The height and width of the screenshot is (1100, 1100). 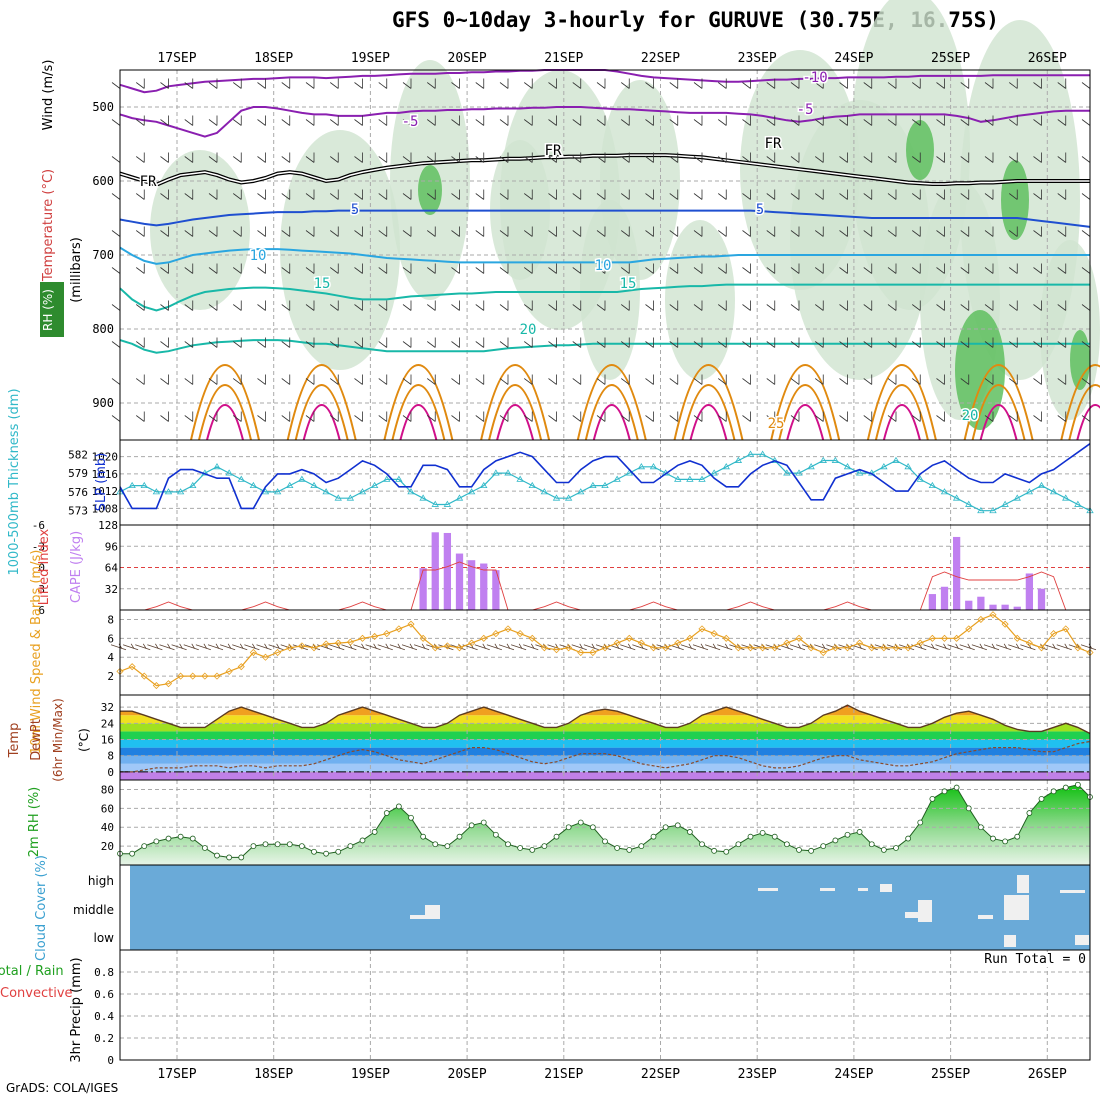 What do you see at coordinates (78, 473) in the screenshot?
I see `y-tick-label: 579` at bounding box center [78, 473].